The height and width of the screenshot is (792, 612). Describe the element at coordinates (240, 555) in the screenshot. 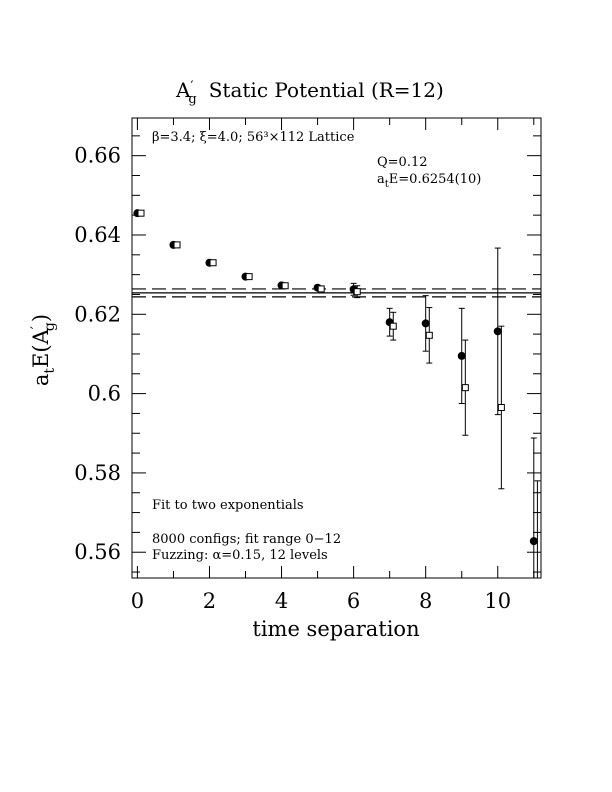

I see `fuzzing-annotation: Fuzzing: α=0.15, 12 levels` at that location.